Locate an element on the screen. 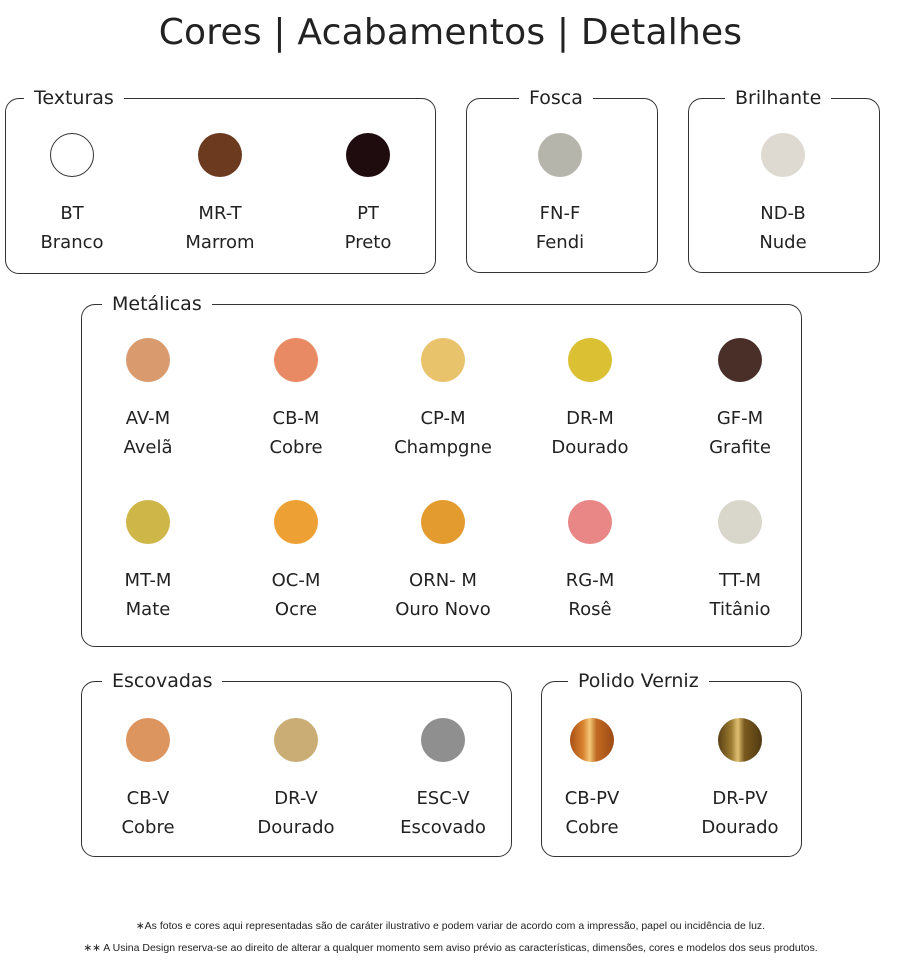  swatch-item-mr-t: MR-T Marrom is located at coordinates (220, 195).